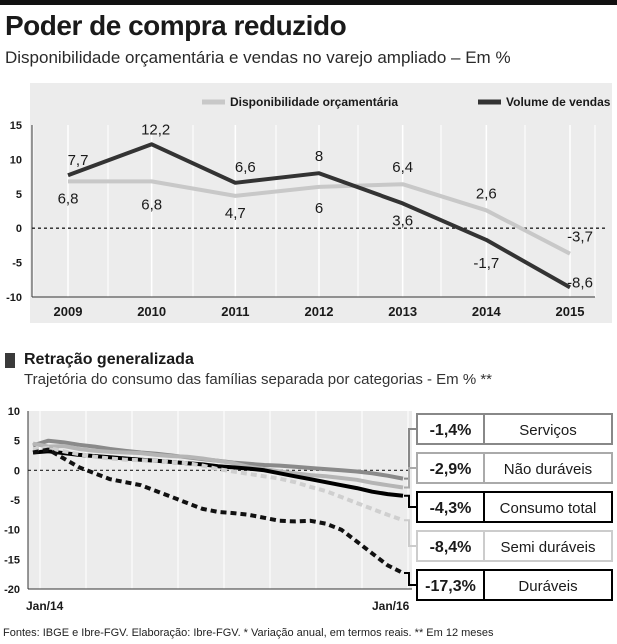 Image resolution: width=617 pixels, height=644 pixels. I want to click on chart2-y-tick: -10, so click(12, 531).